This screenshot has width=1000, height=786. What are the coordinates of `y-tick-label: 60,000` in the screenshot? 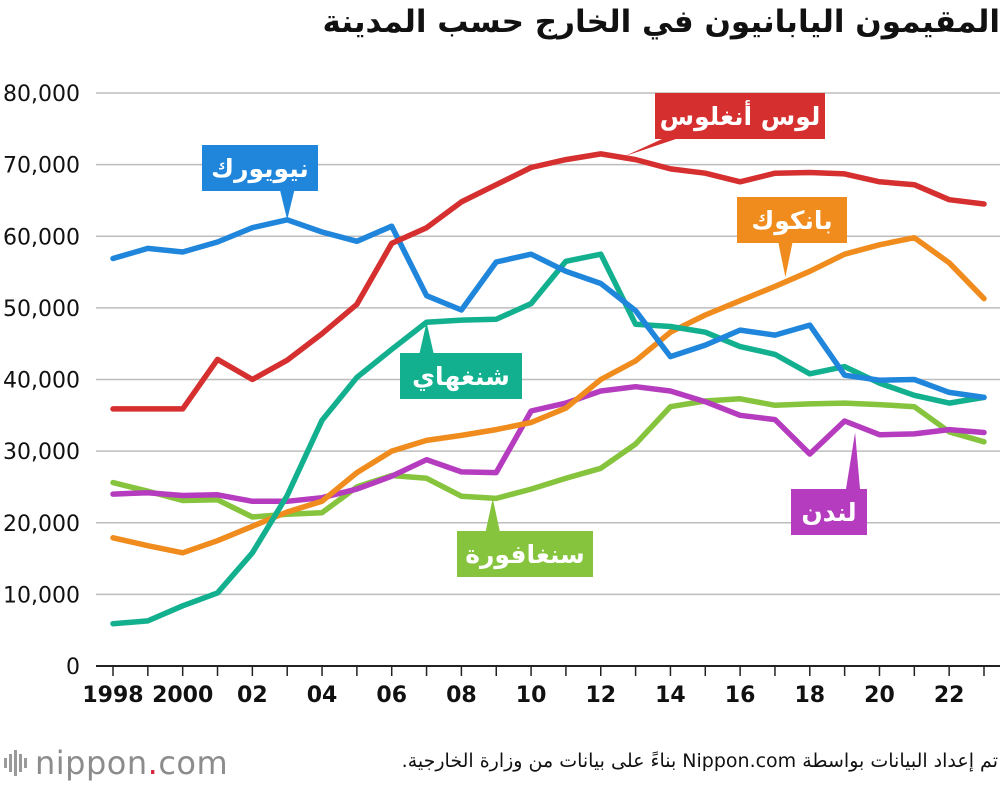 It's located at (41, 237).